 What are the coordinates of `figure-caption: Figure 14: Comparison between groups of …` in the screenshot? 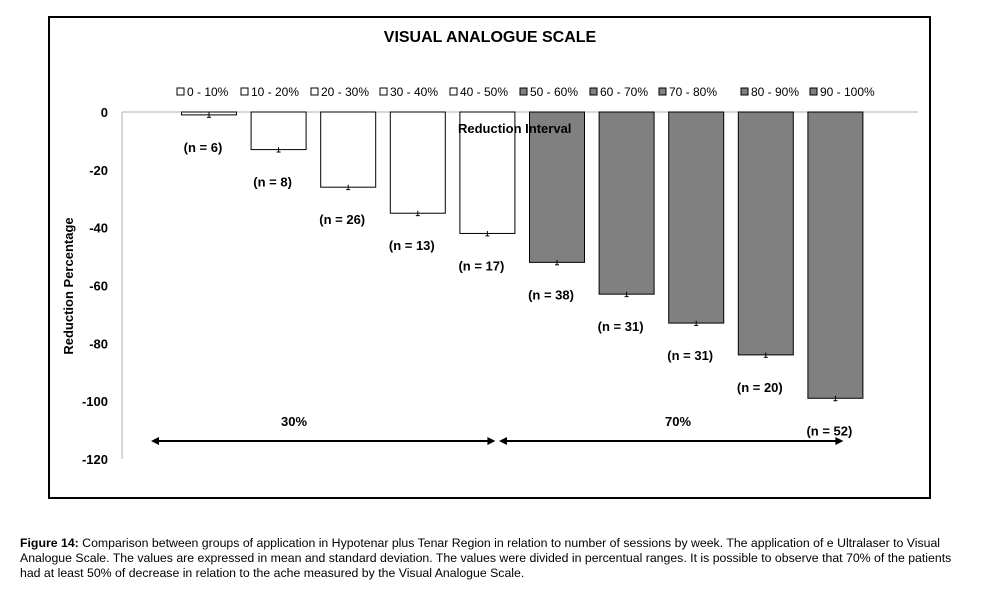 It's located at (495, 558).